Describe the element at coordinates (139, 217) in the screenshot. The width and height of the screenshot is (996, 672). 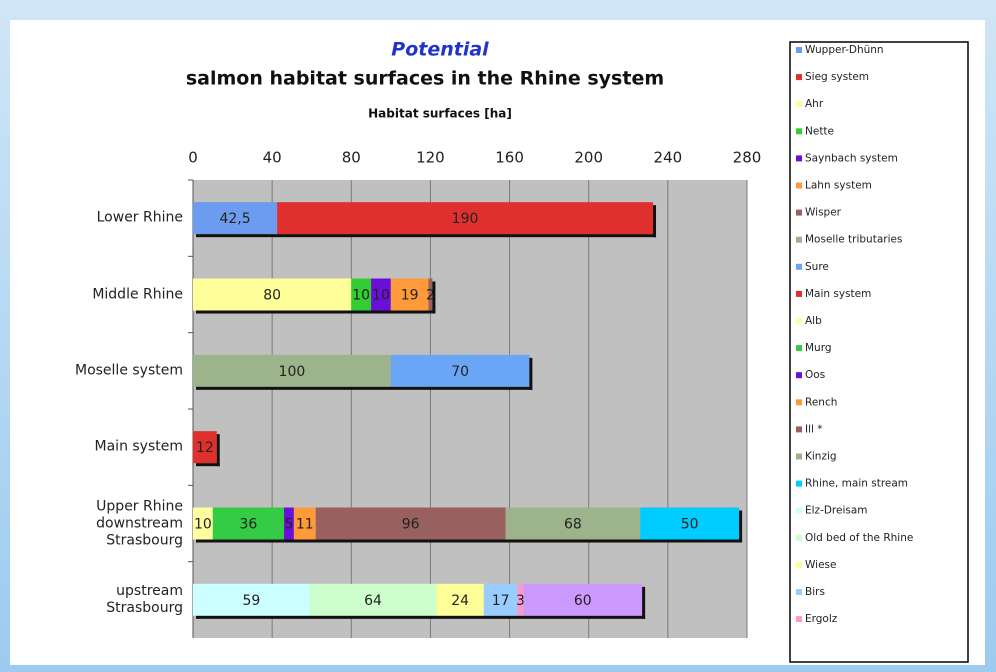
I see `y-tick-label: Lower Rhine` at that location.